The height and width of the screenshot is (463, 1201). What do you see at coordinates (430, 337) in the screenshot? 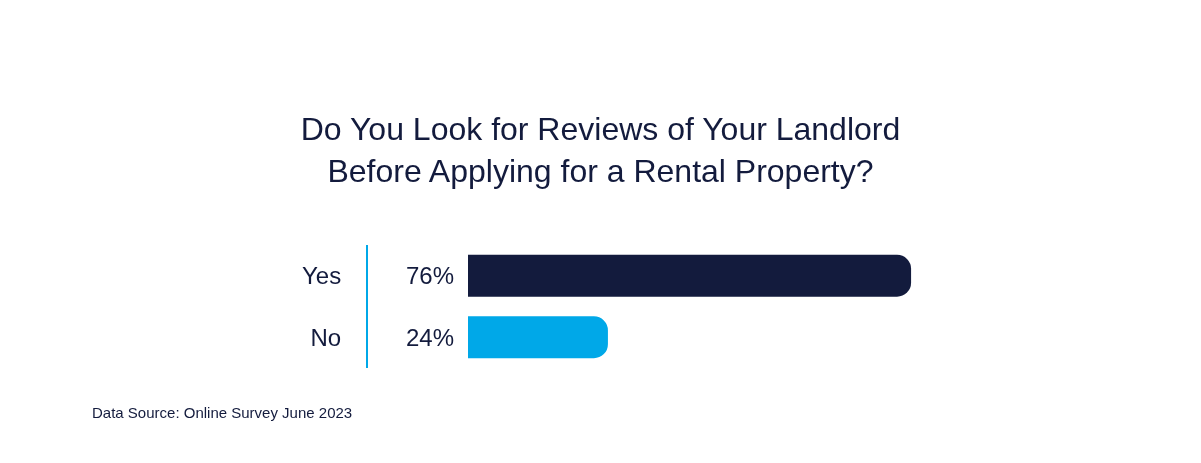
I see `data-label: 24%` at bounding box center [430, 337].